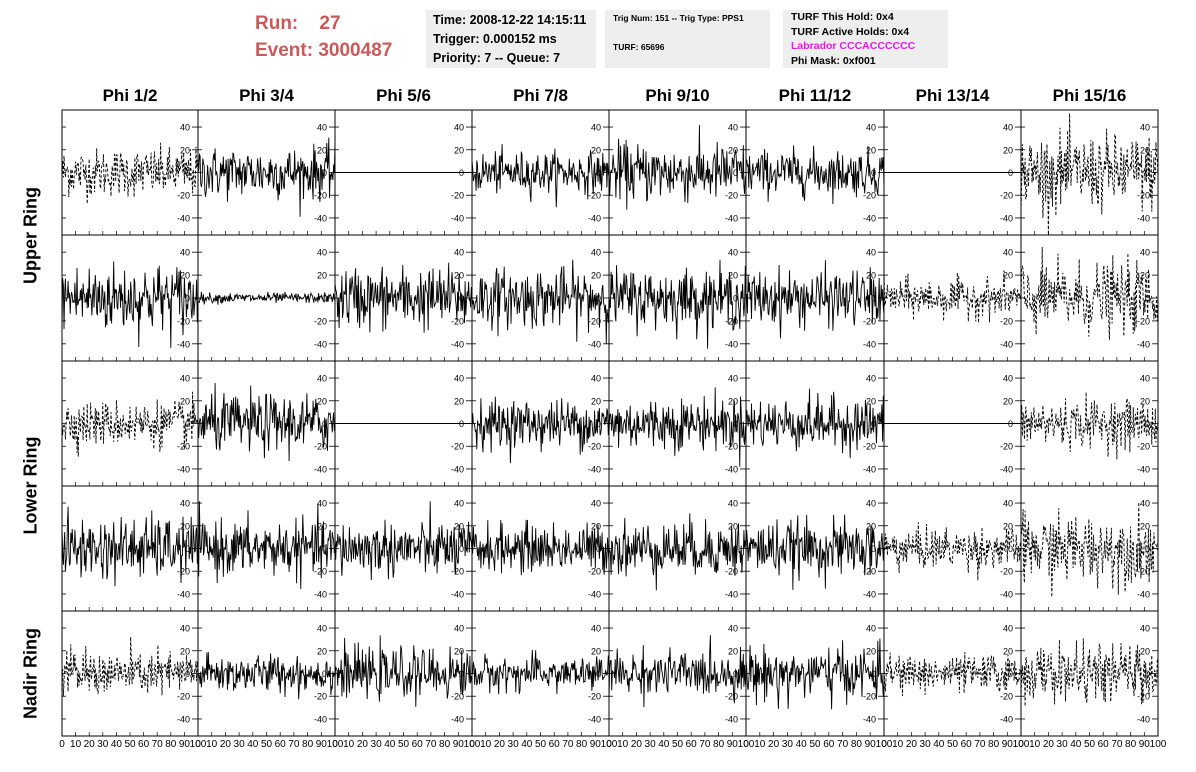  What do you see at coordinates (731, 218) in the screenshot?
I see `ytick-label-r0-c4-0: -40` at bounding box center [731, 218].